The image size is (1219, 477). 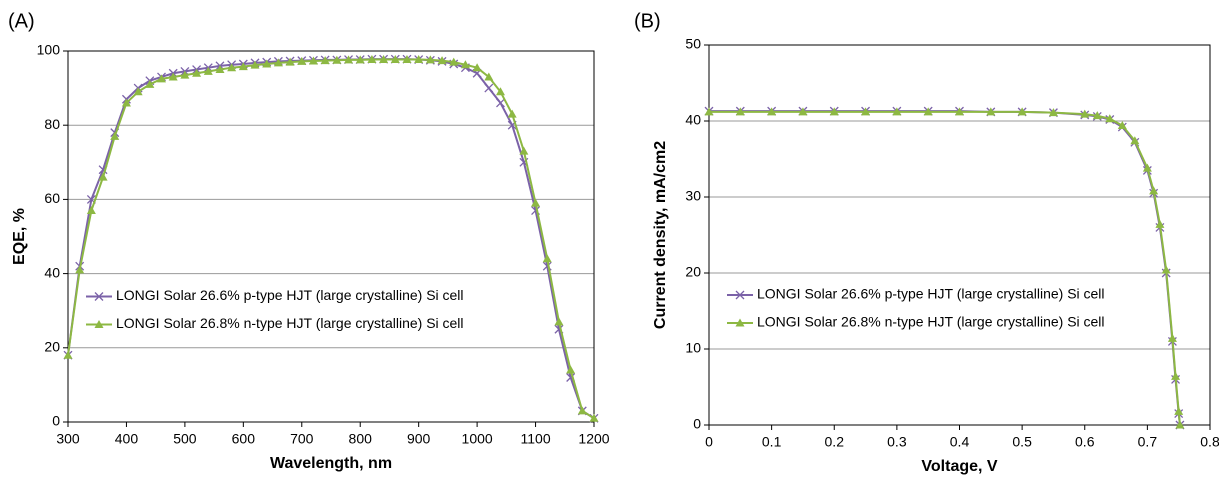 I want to click on x-tick-label: 1200, so click(x=593, y=439).